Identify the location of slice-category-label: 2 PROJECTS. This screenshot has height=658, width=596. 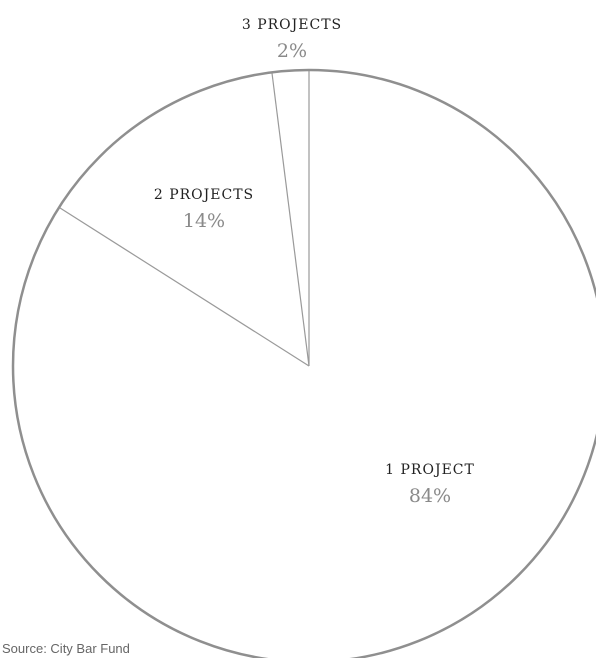
(204, 195).